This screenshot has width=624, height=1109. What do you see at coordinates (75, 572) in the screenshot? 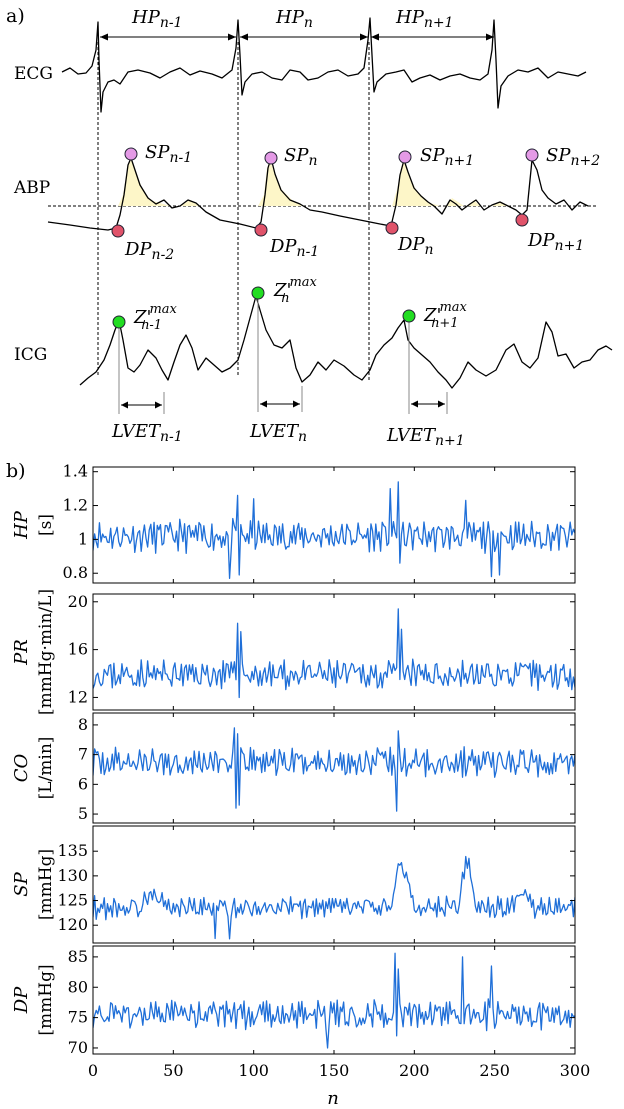
I see `y-tick-label: 0.8` at bounding box center [75, 572].